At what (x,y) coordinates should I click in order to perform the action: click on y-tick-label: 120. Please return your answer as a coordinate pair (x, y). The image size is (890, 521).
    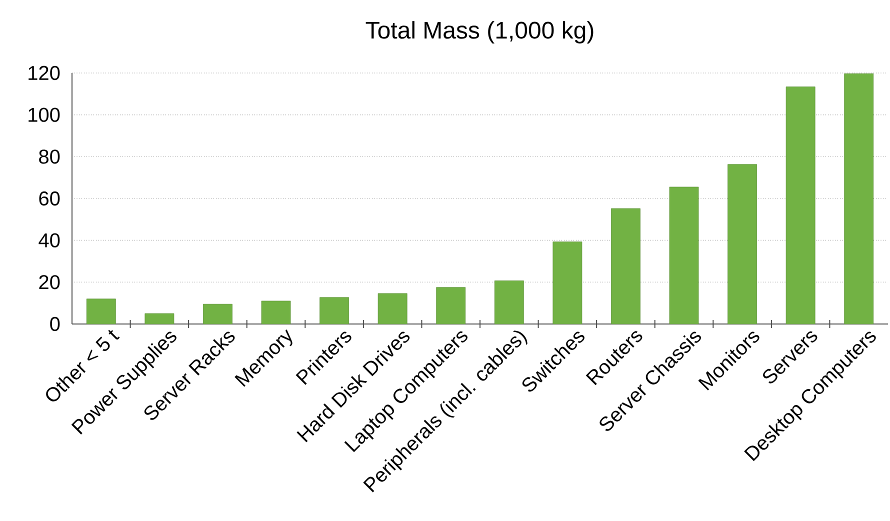
    Looking at the image, I should click on (44, 73).